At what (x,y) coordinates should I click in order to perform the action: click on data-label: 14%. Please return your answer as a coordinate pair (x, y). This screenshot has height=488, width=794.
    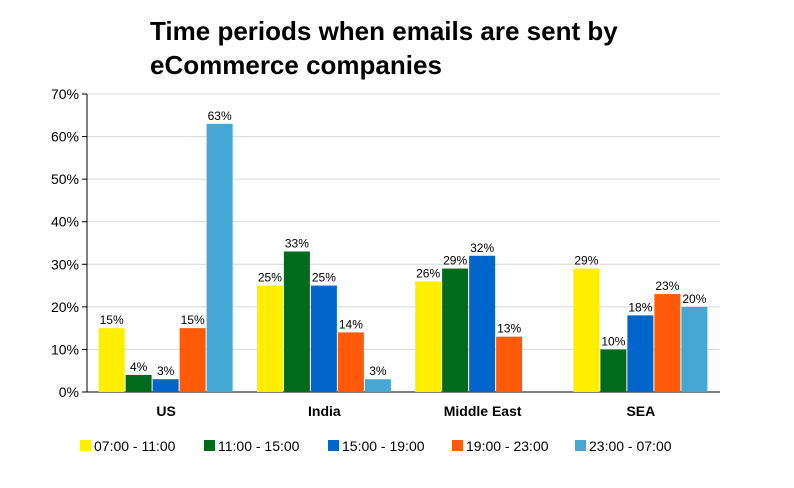
    Looking at the image, I should click on (351, 324).